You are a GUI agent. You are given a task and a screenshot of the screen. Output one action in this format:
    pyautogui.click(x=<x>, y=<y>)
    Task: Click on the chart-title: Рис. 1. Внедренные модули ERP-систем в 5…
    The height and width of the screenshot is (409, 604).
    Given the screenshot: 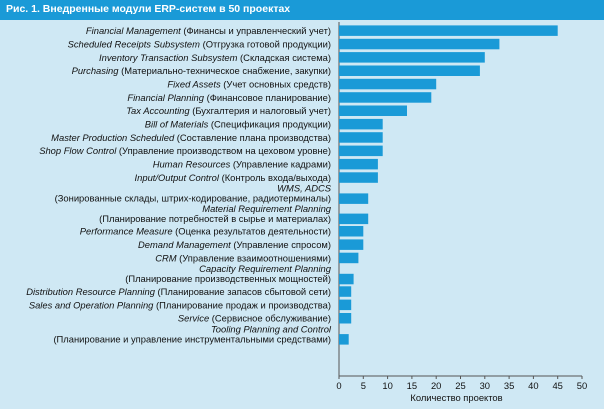 What is the action you would take?
    pyautogui.click(x=148, y=9)
    